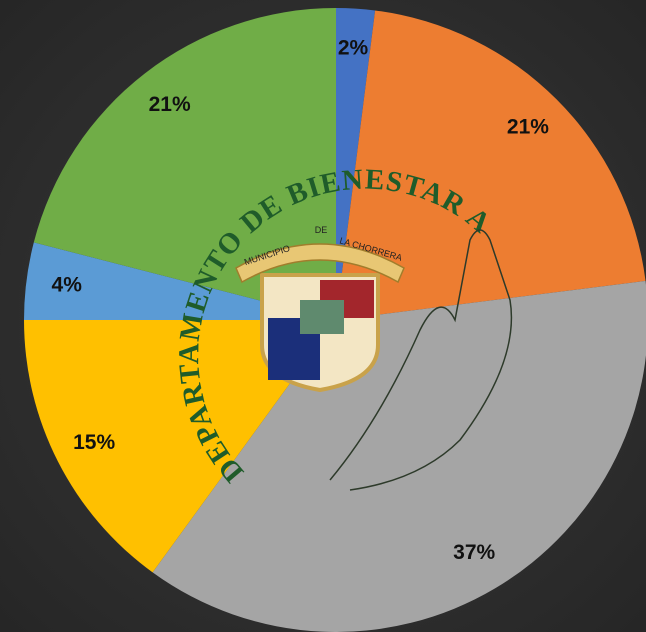  Describe the element at coordinates (421, 360) in the screenshot. I see `hands-drawing` at that location.